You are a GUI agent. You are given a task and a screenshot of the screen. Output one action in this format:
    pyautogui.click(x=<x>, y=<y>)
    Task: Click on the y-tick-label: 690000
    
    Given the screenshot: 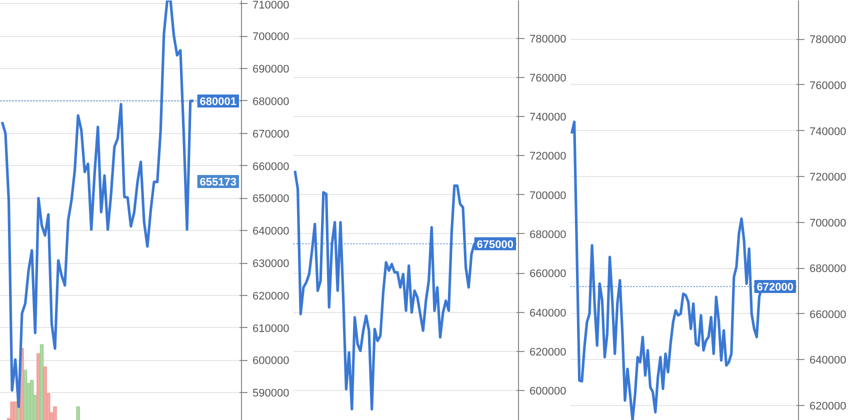 What is the action you would take?
    pyautogui.click(x=271, y=70)
    